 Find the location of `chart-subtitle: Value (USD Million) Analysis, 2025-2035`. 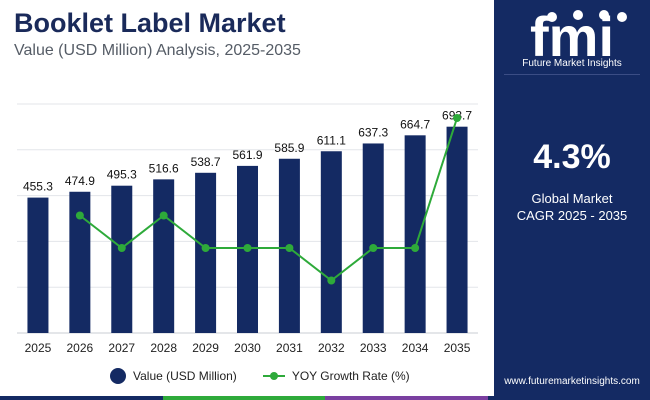

chart-subtitle: Value (USD Million) Analysis, 2025-2035 is located at coordinates (157, 50).